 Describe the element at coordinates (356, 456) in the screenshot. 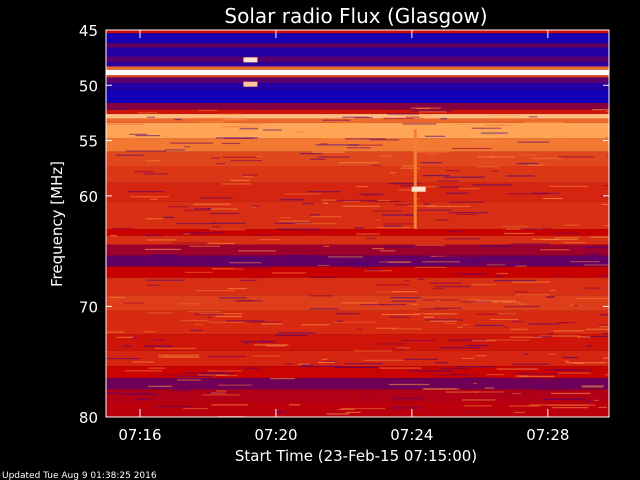

I see `x-axis-label: Start Time (23-Feb-15 07:15:00)` at that location.